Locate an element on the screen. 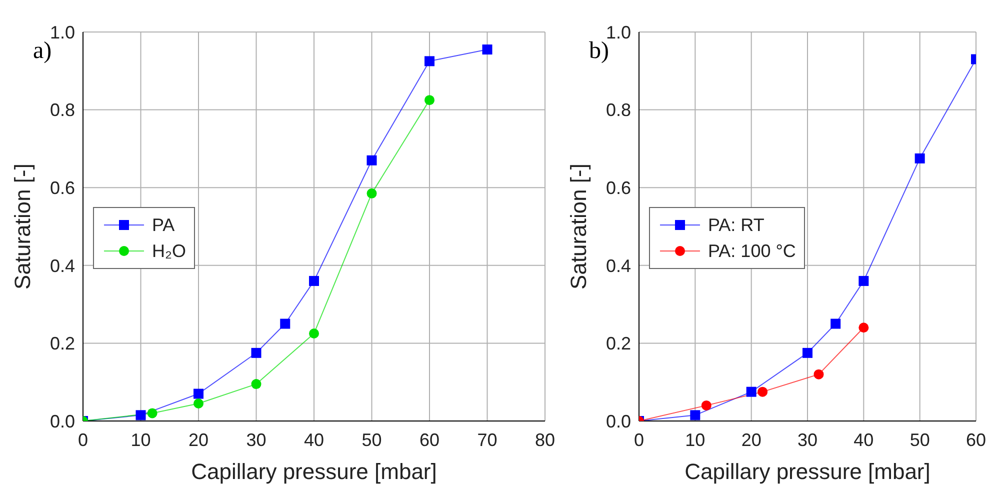 The height and width of the screenshot is (499, 992). legend-label: PA: 100 °C is located at coordinates (752, 252).